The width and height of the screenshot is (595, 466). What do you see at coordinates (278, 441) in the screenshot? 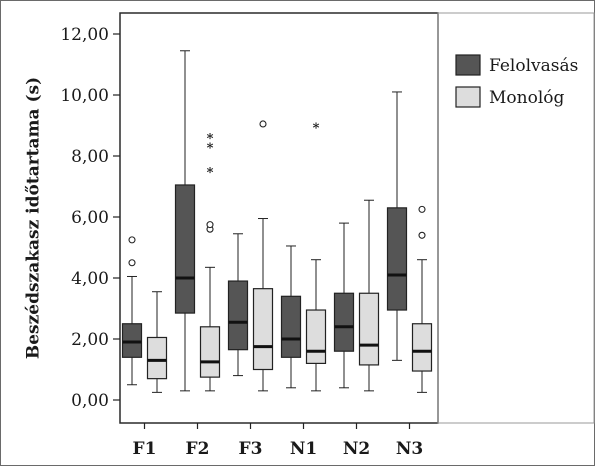
I see `x-axis: F1 F2 F3 N1 N2 N3` at bounding box center [278, 441].